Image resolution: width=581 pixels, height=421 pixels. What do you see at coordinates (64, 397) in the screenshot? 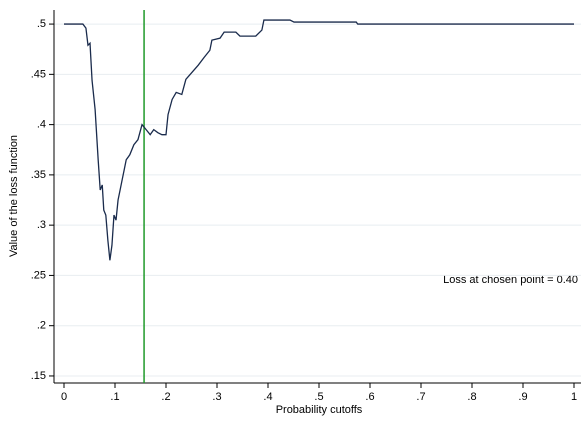
I see `x-tick-label: 0` at bounding box center [64, 397].